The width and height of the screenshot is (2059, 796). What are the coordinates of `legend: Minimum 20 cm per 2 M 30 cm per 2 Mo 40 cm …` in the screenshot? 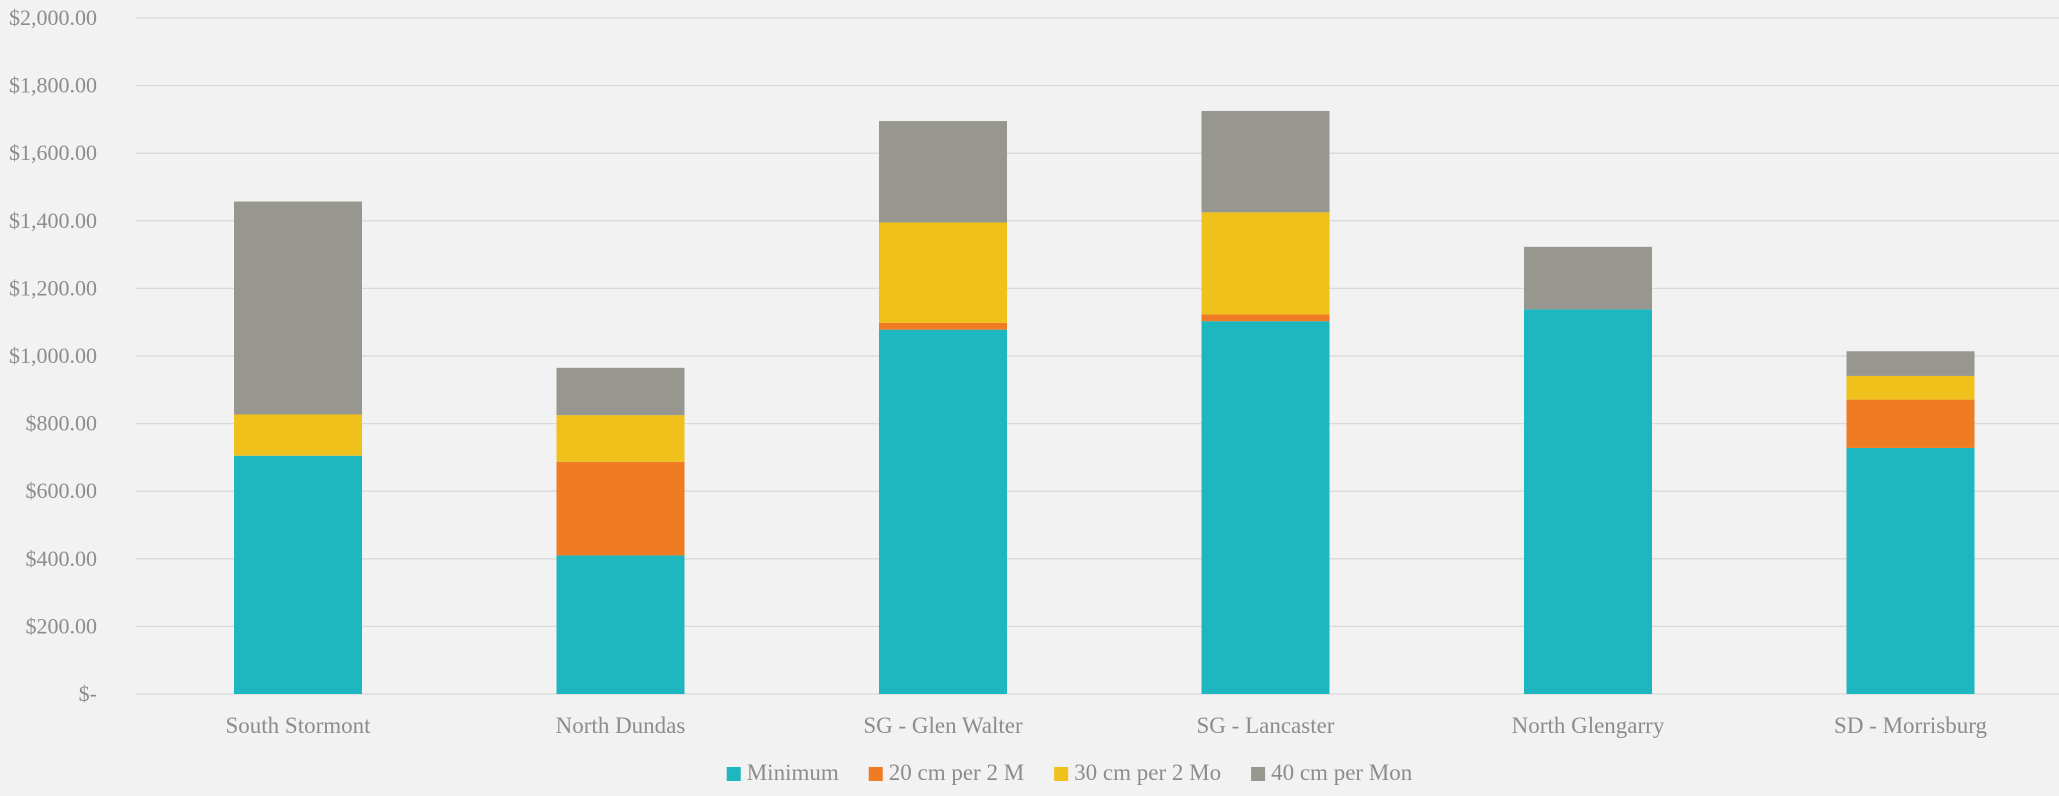 It's located at (1069, 772).